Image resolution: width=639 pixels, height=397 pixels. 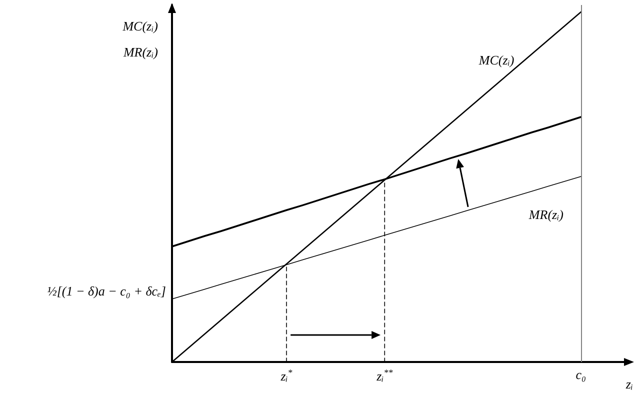 I want to click on x-tick-label: zᵢ*, so click(x=286, y=376).